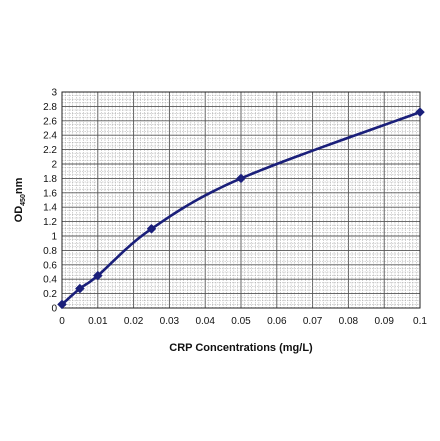 The width and height of the screenshot is (440, 441). Describe the element at coordinates (205, 321) in the screenshot. I see `x-tick-label: 0.04` at that location.